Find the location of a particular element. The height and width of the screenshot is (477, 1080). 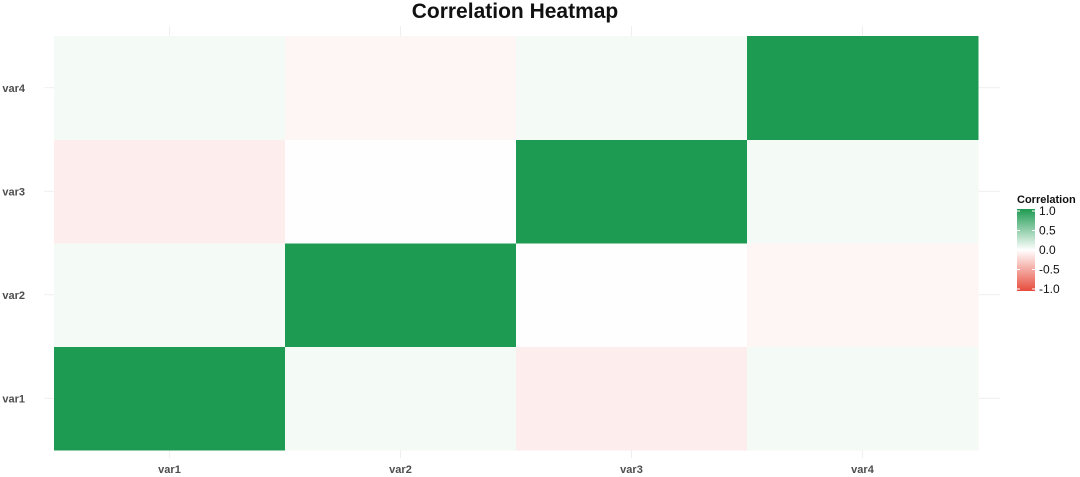

heatmap-cell-var1-var2 is located at coordinates (170, 295).